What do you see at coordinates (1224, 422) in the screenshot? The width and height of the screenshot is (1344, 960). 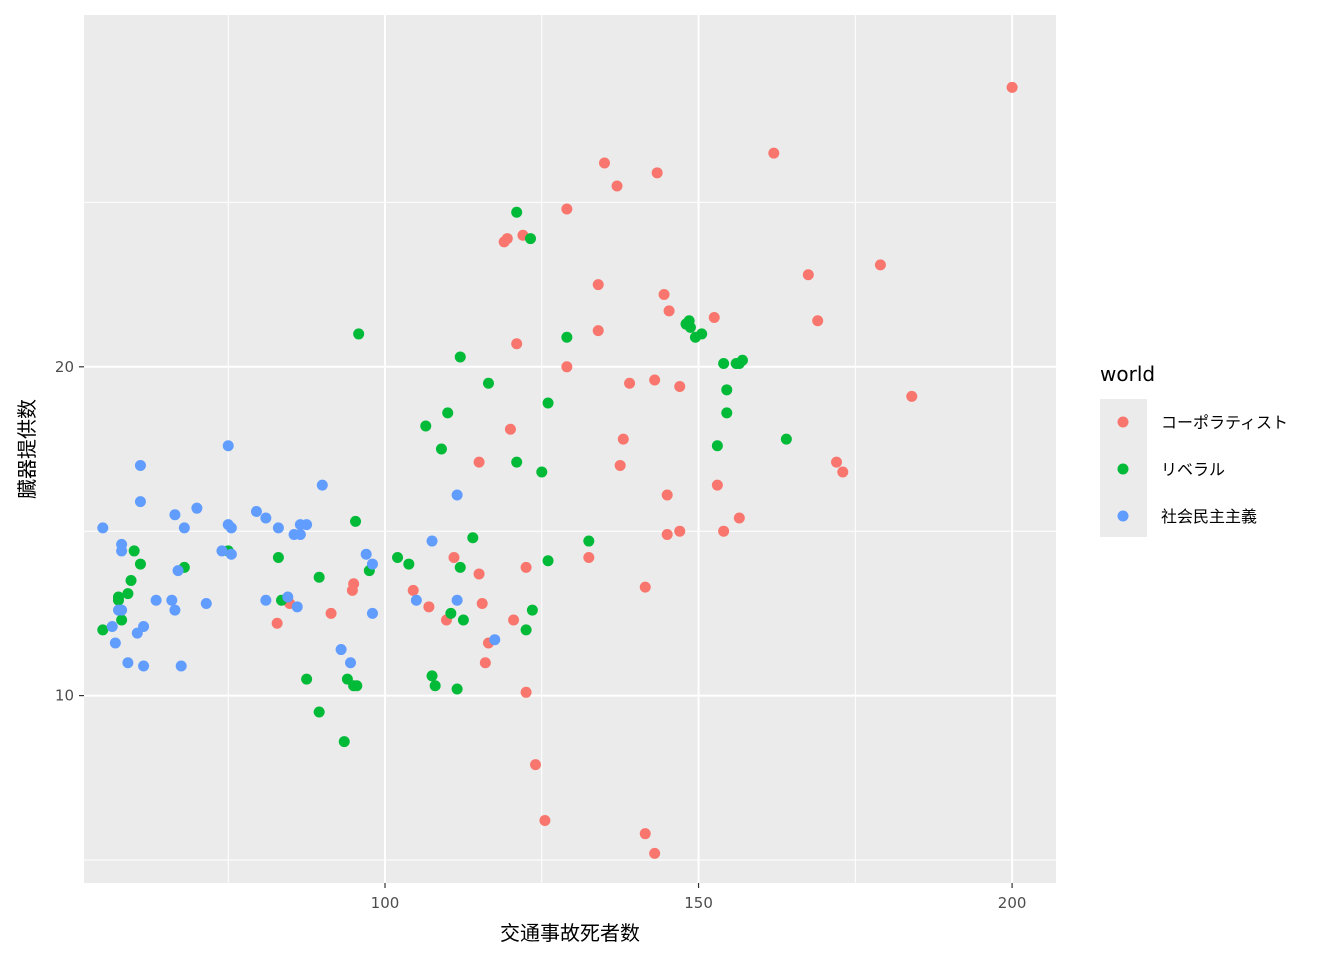 I see `legend-label: コーポラティスト` at bounding box center [1224, 422].